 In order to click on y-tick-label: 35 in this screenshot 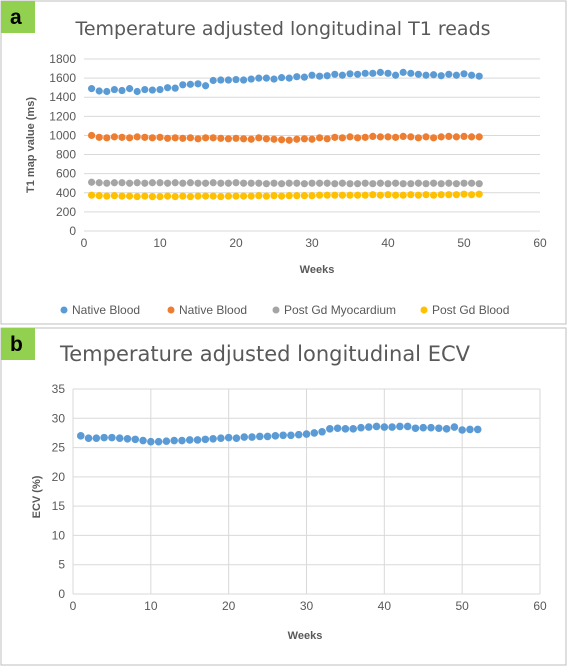, I will do `click(59, 389)`.